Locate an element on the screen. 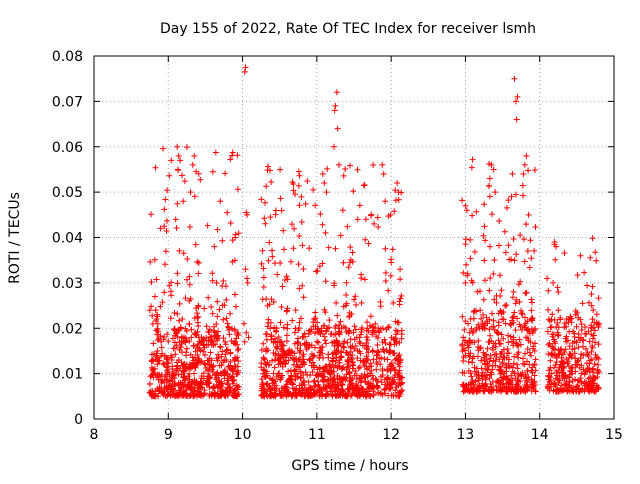 The image size is (640, 484). y-tick-label: 0 is located at coordinates (78, 420).